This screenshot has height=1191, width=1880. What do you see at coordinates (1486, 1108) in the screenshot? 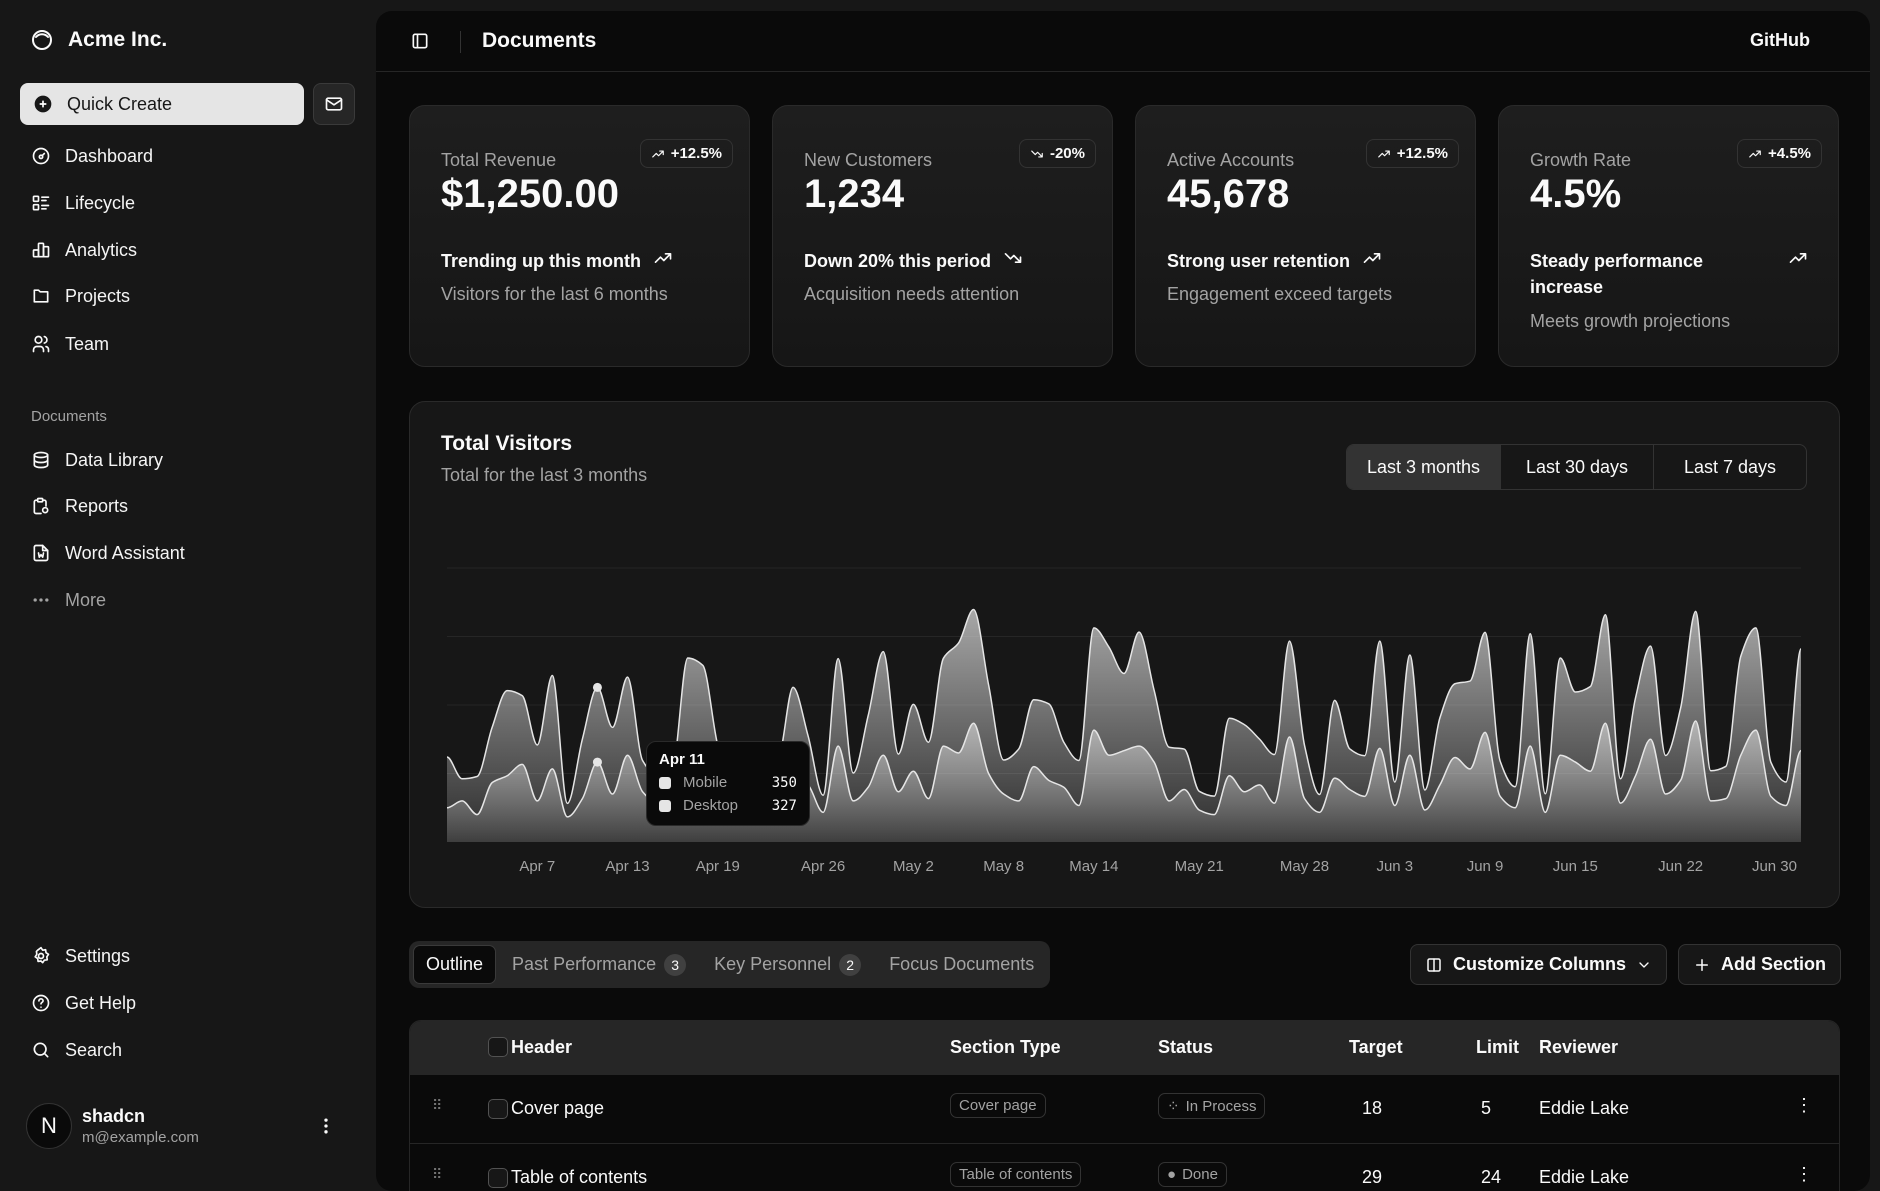
I see `limit-value: 5` at bounding box center [1486, 1108].